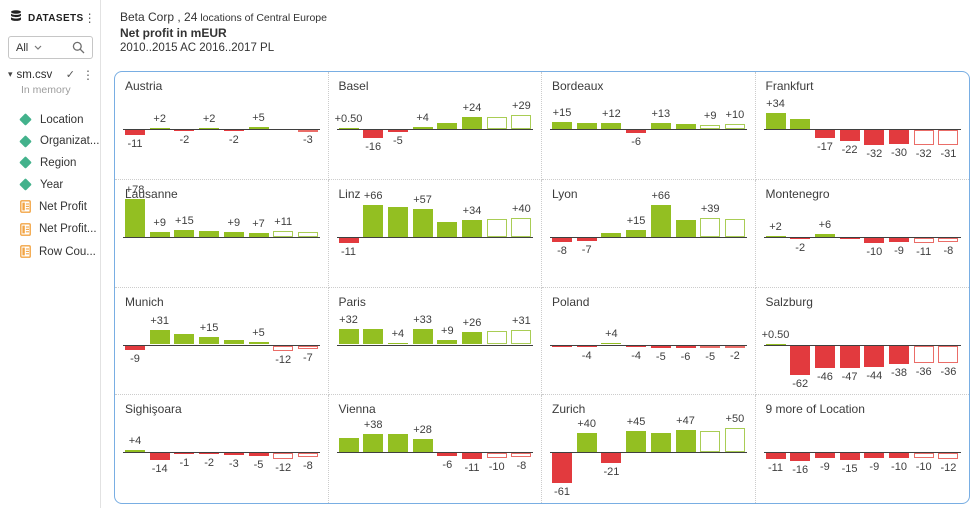 This screenshot has width=974, height=508. I want to click on field-item-year: Year, so click(50, 185).